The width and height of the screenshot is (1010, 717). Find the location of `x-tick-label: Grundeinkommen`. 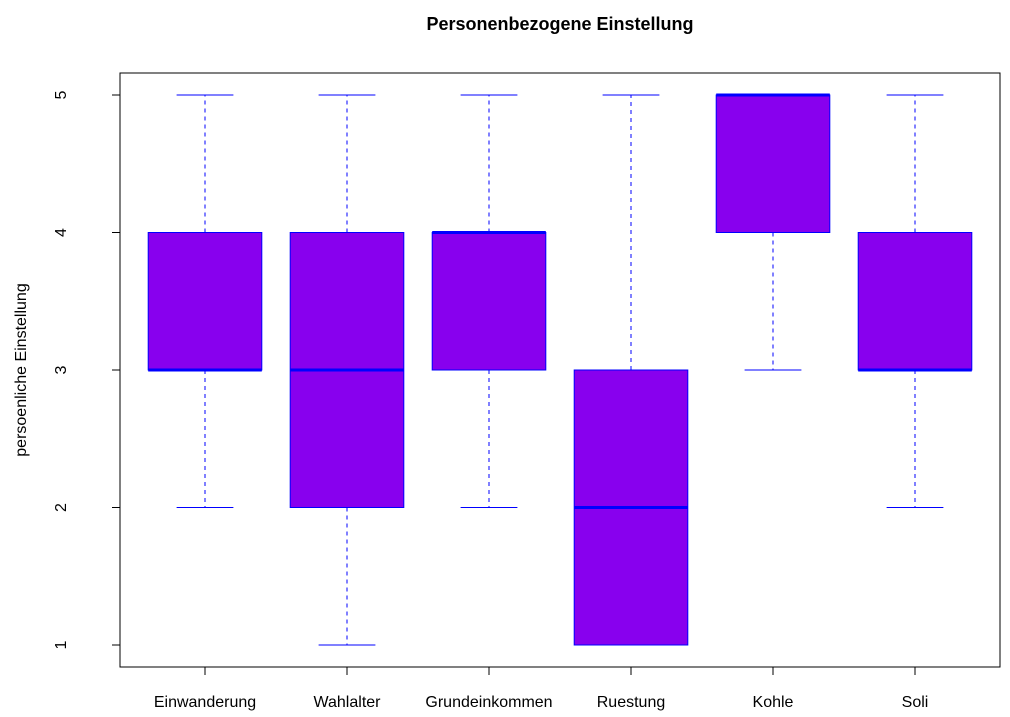

x-tick-label: Grundeinkommen is located at coordinates (488, 702).